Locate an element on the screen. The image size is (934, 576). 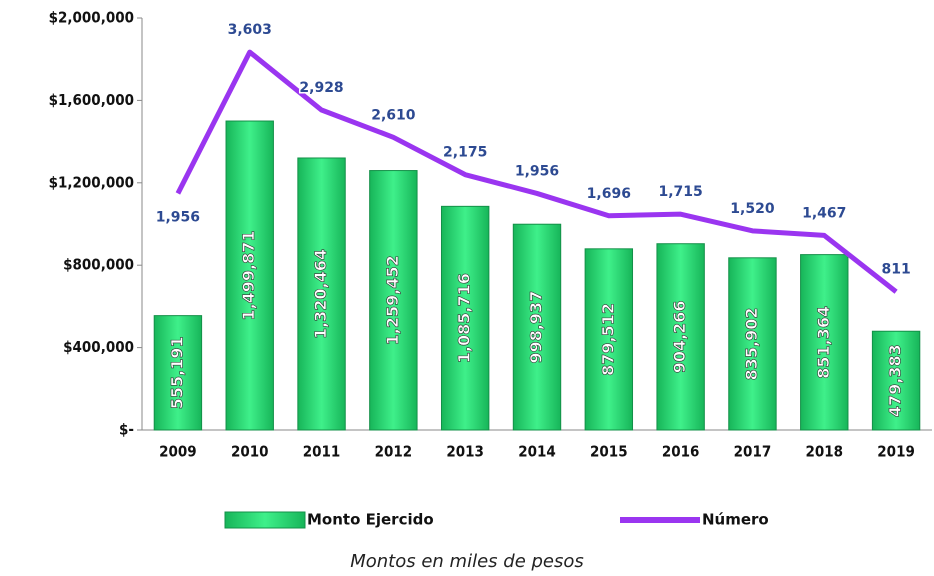
x-tick-label: 2013 is located at coordinates (465, 452).